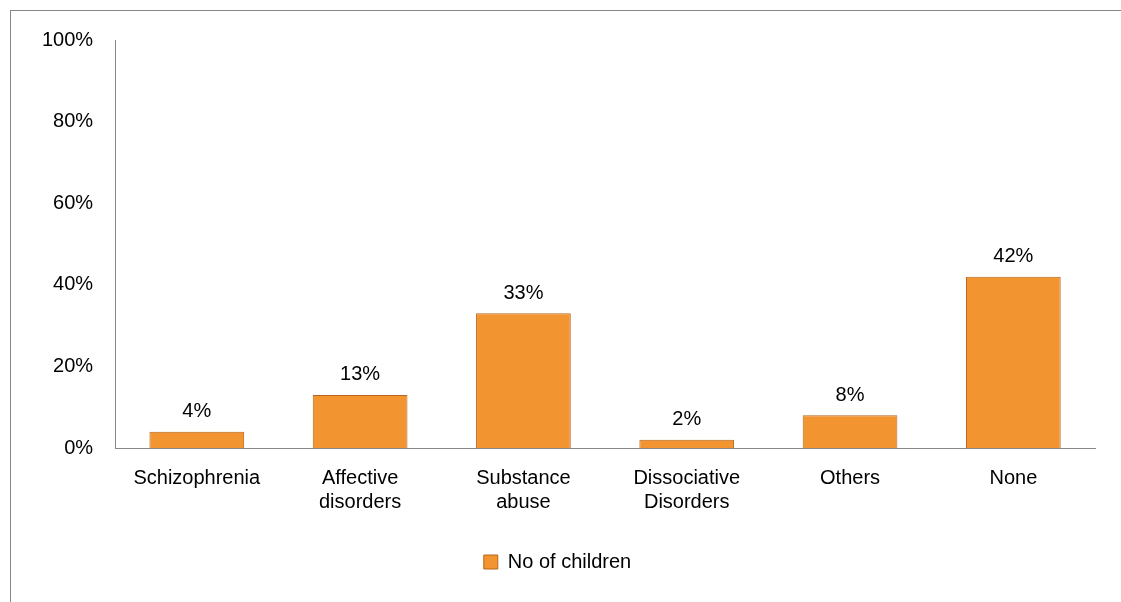 The width and height of the screenshot is (1121, 602). Describe the element at coordinates (687, 488) in the screenshot. I see `x-tick-label: Dissociative Disorders` at that location.